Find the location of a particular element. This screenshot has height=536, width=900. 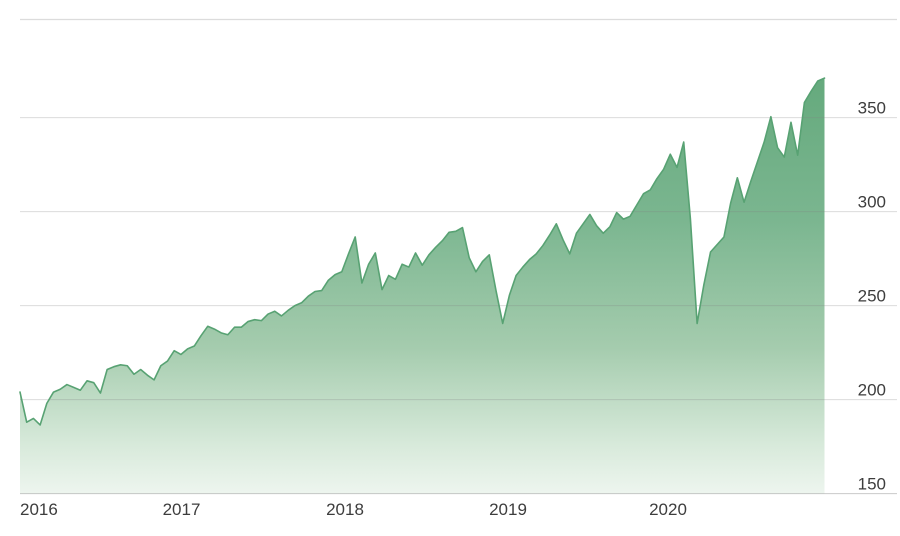

x-tick-label: 2018 is located at coordinates (345, 509).